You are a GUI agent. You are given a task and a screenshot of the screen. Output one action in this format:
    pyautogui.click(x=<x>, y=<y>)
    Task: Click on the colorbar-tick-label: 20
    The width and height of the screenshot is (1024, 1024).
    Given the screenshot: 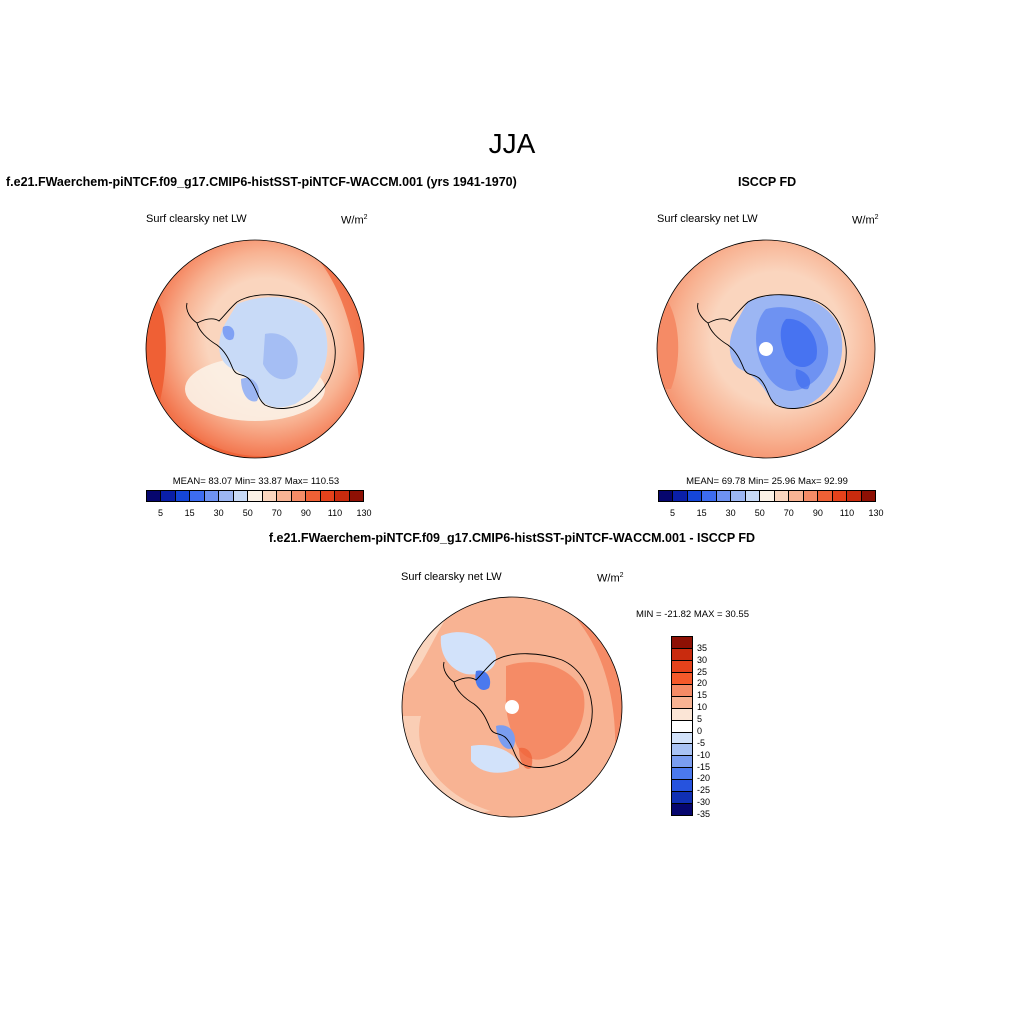 What is the action you would take?
    pyautogui.click(x=702, y=683)
    